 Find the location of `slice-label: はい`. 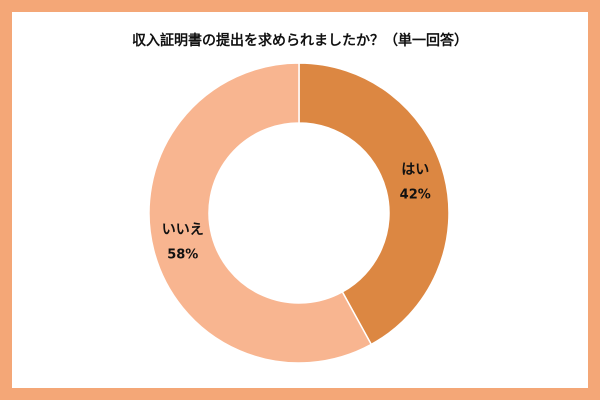

slice-label: はい is located at coordinates (415, 170).